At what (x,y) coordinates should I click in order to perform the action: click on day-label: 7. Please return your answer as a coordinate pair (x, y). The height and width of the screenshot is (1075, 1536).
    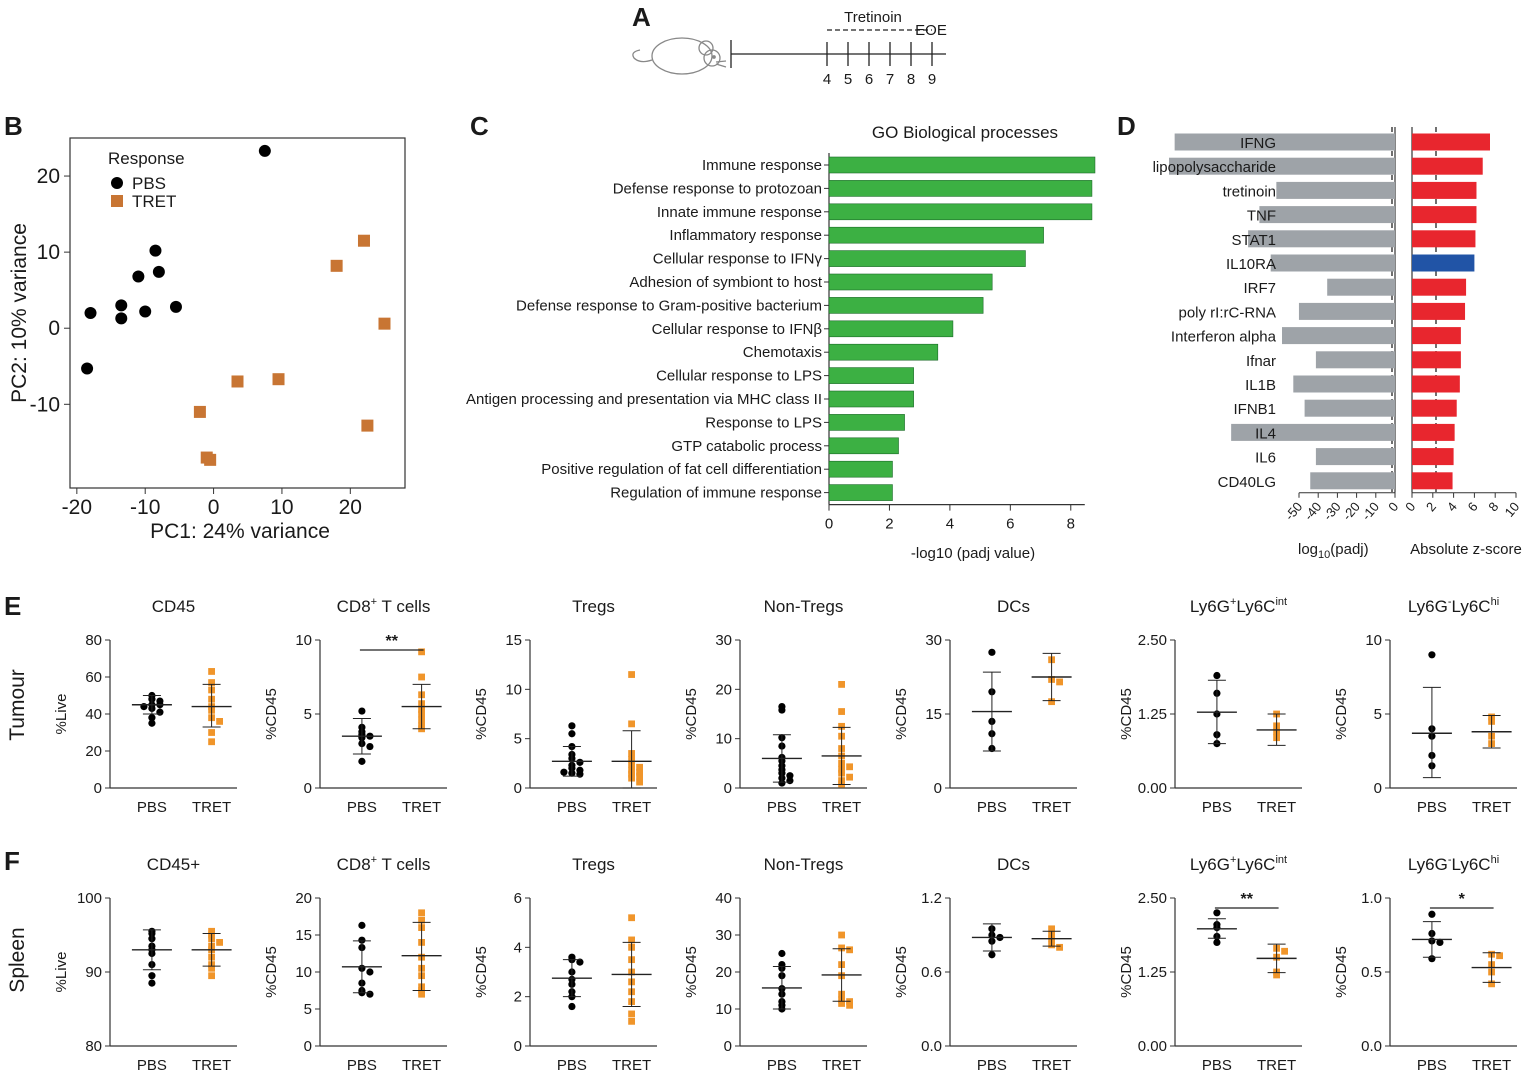
    Looking at the image, I should click on (890, 79).